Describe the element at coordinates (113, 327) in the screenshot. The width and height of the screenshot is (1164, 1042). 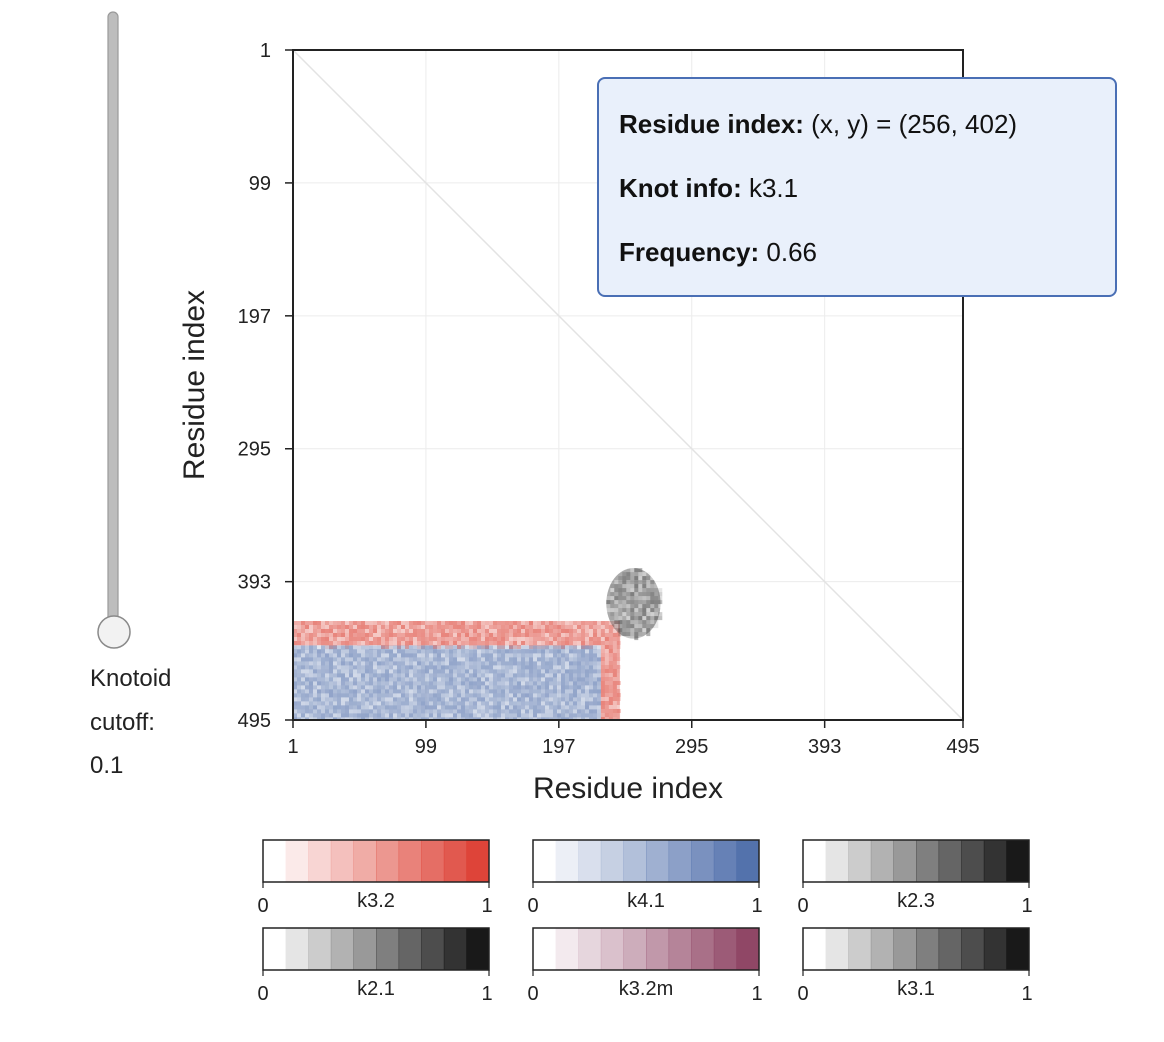
I see `slider-track` at that location.